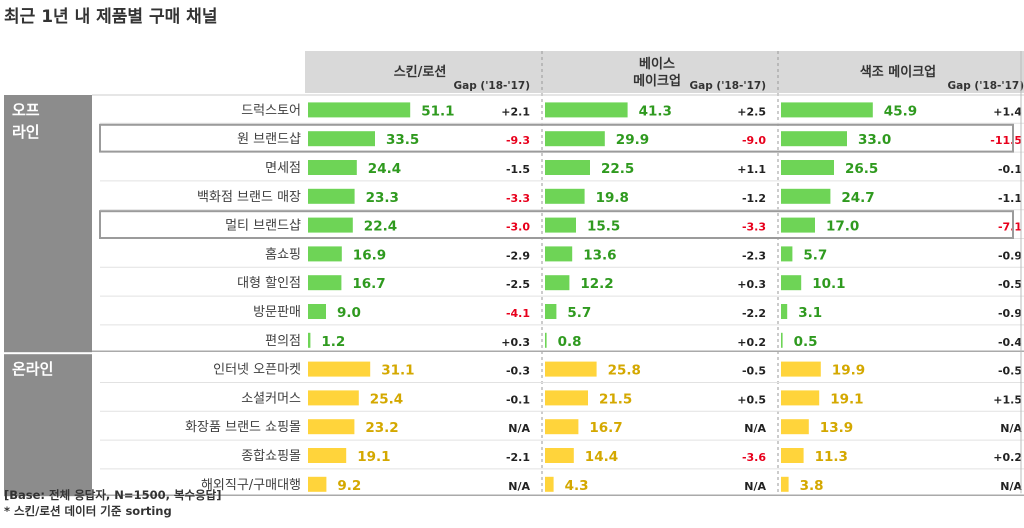 The width and height of the screenshot is (1024, 528). I want to click on bar-value-label: 4.3, so click(577, 486).